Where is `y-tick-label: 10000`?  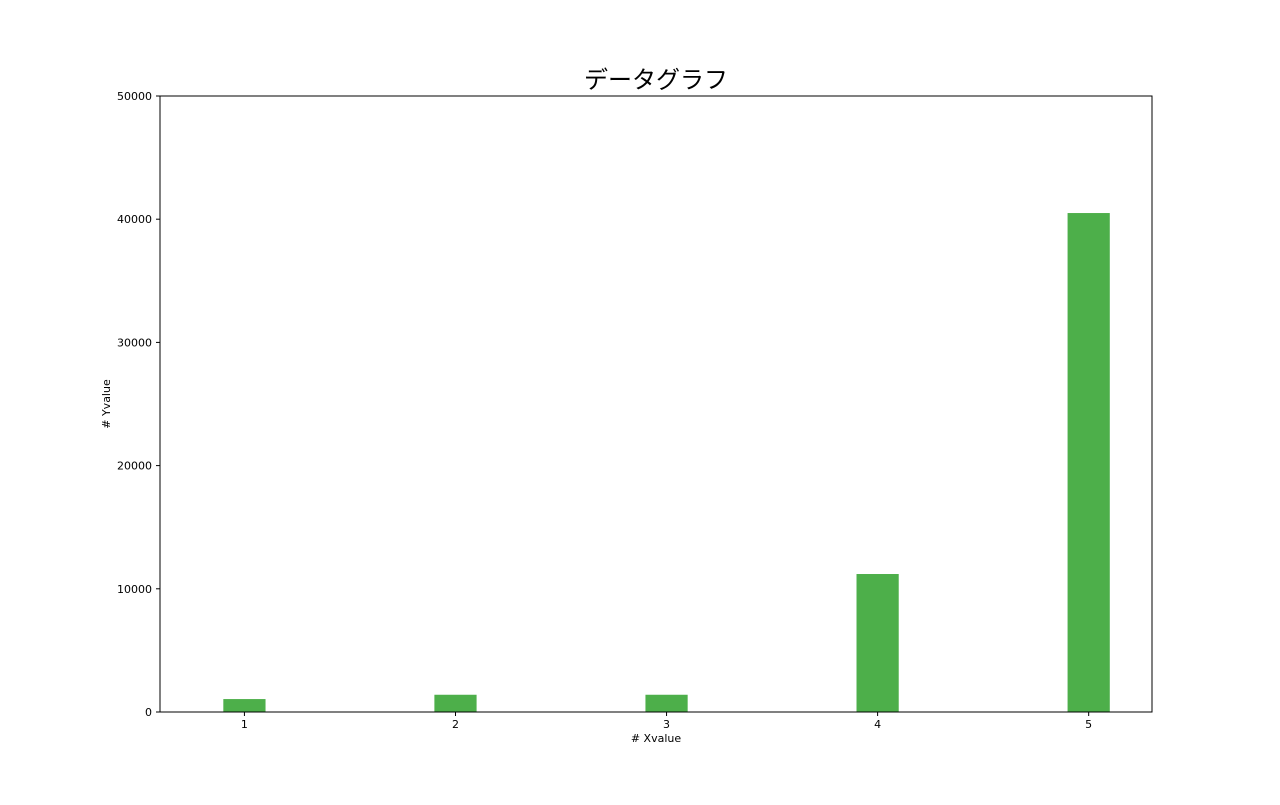 y-tick-label: 10000 is located at coordinates (134, 589).